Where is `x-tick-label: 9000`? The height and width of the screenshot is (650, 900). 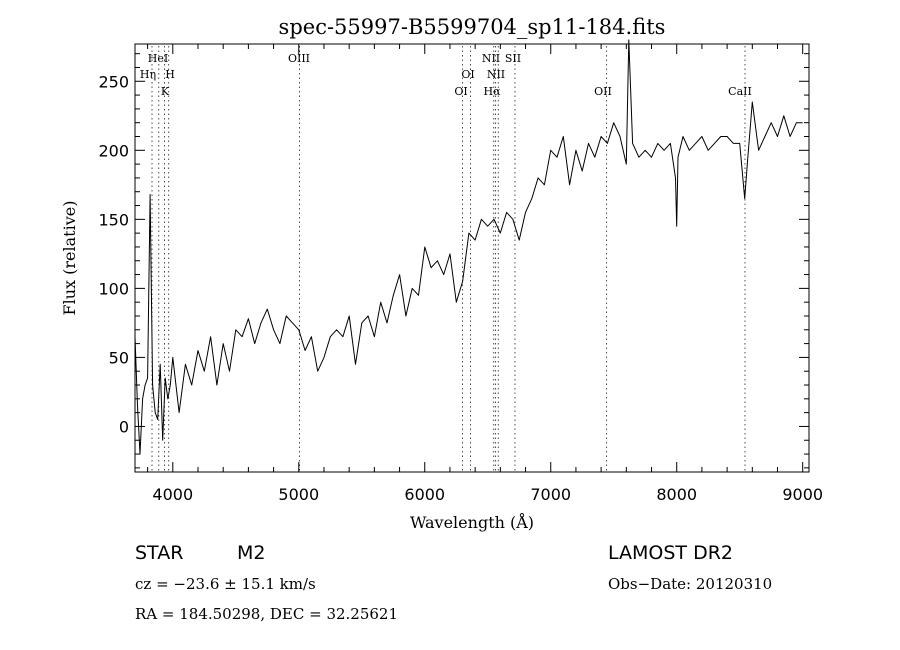
x-tick-label: 9000 is located at coordinates (802, 494).